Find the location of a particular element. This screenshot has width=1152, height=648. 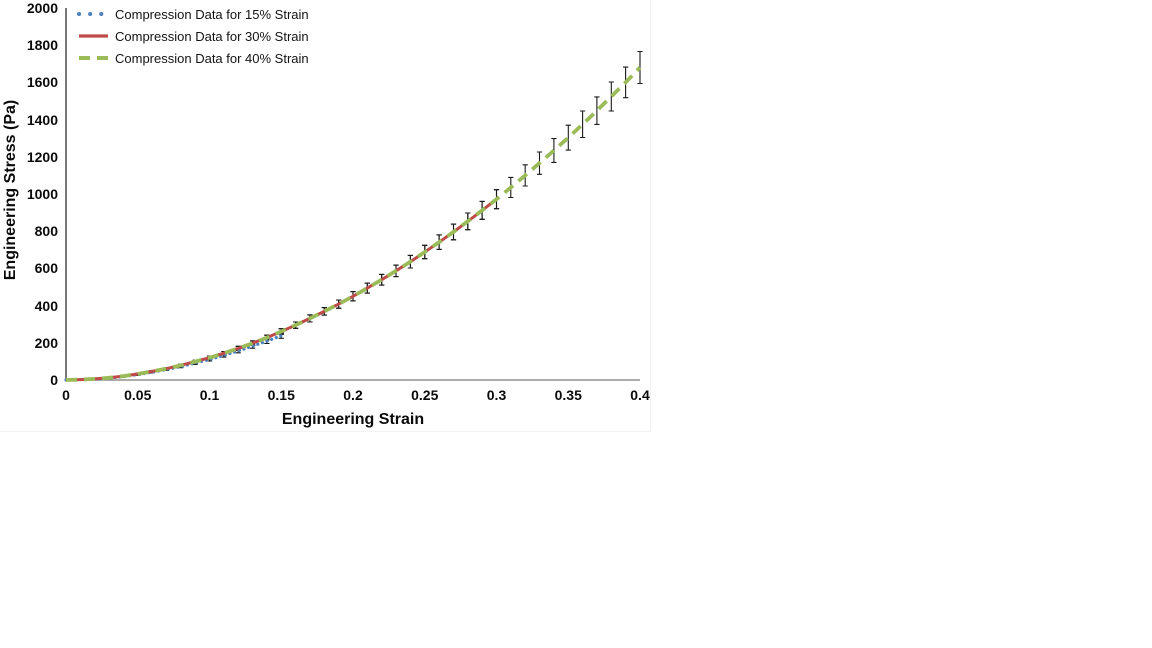

y-tick-label: 400 is located at coordinates (46, 305).